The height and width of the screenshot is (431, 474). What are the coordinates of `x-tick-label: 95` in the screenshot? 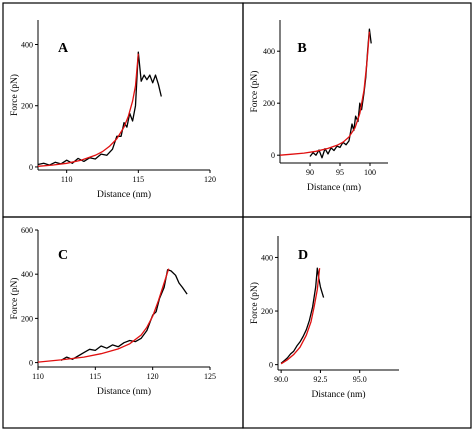 It's located at (340, 172).